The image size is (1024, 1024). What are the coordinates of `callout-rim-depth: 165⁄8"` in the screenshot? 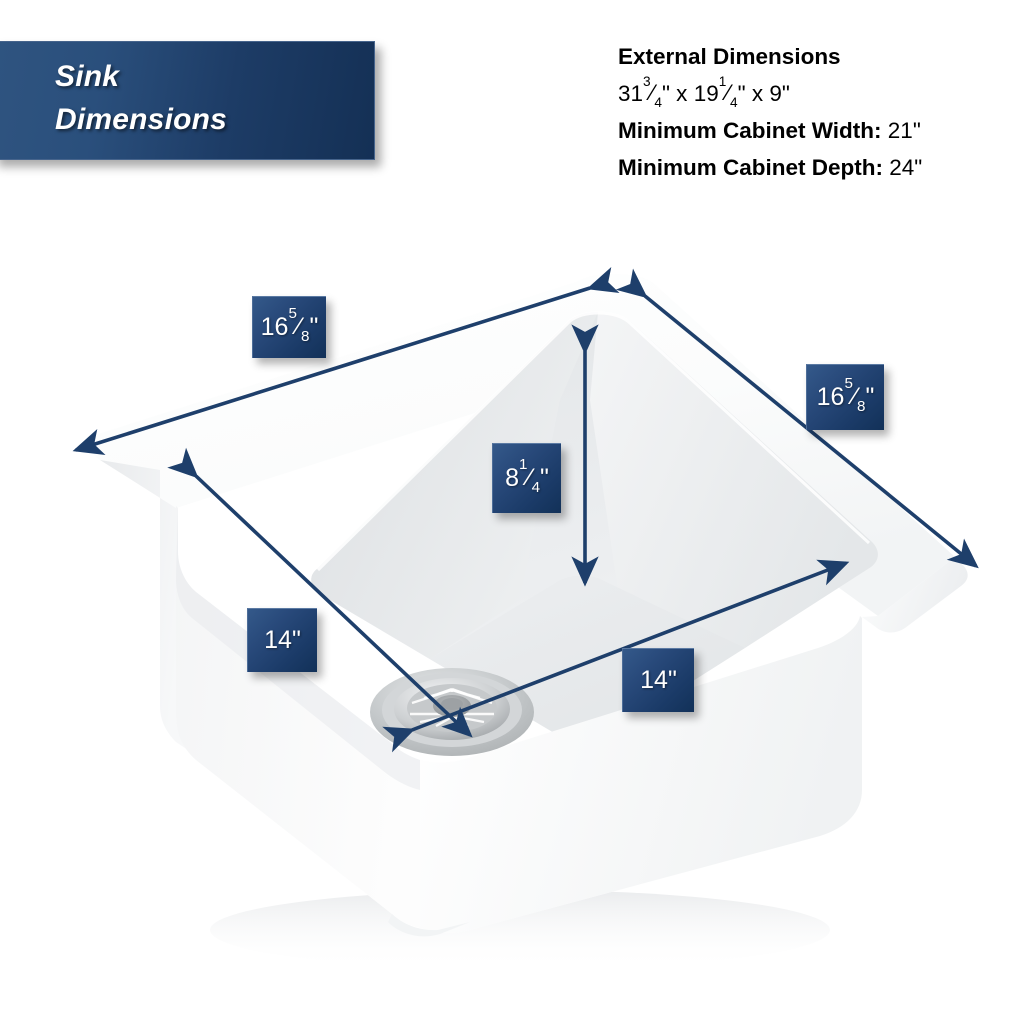 It's located at (845, 397).